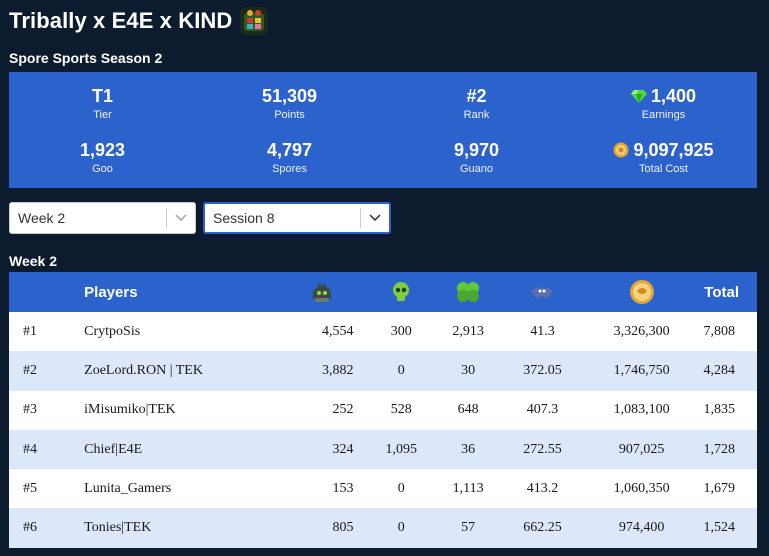 The image size is (769, 556). I want to click on header-players: Players, so click(111, 292).